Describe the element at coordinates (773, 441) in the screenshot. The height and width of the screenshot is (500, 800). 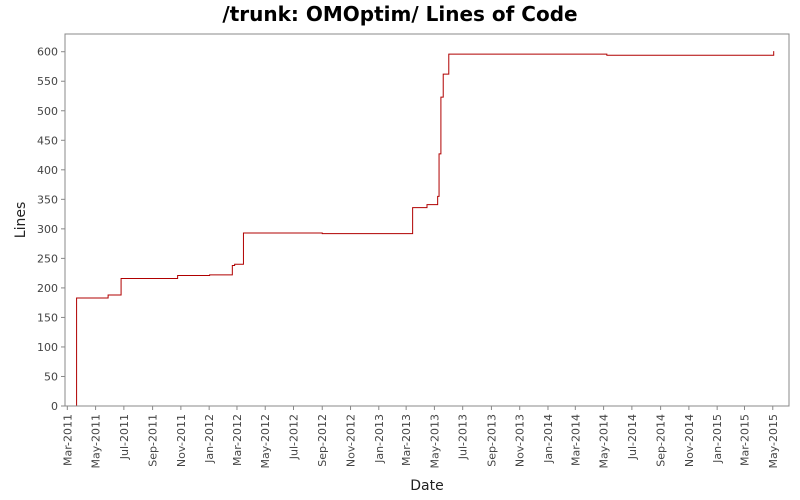
I see `x-tick-label: May-2015` at that location.